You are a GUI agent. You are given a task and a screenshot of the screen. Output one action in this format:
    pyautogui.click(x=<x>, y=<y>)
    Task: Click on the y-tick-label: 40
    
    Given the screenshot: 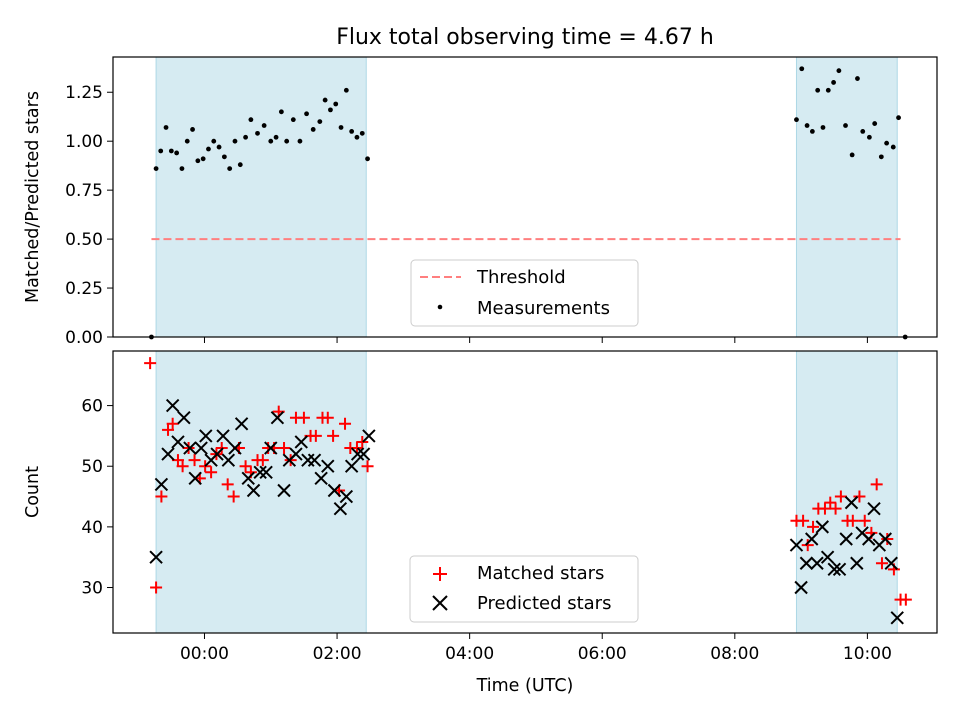 What is the action you would take?
    pyautogui.click(x=92, y=528)
    